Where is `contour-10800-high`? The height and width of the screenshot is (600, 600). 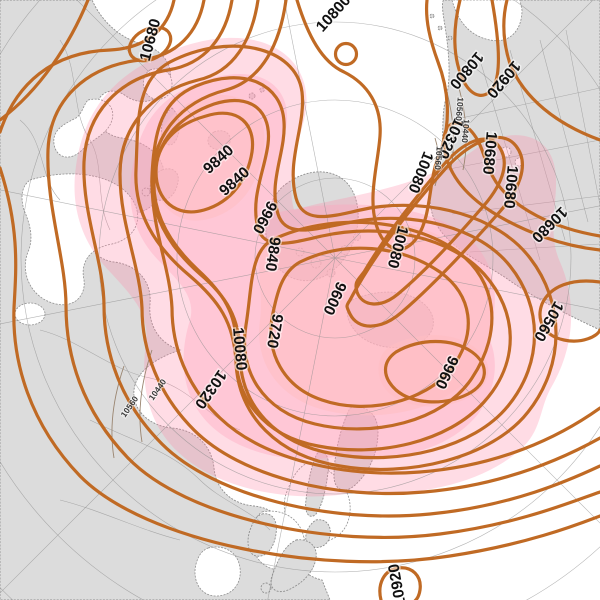 contour-10800-high is located at coordinates (346, 54).